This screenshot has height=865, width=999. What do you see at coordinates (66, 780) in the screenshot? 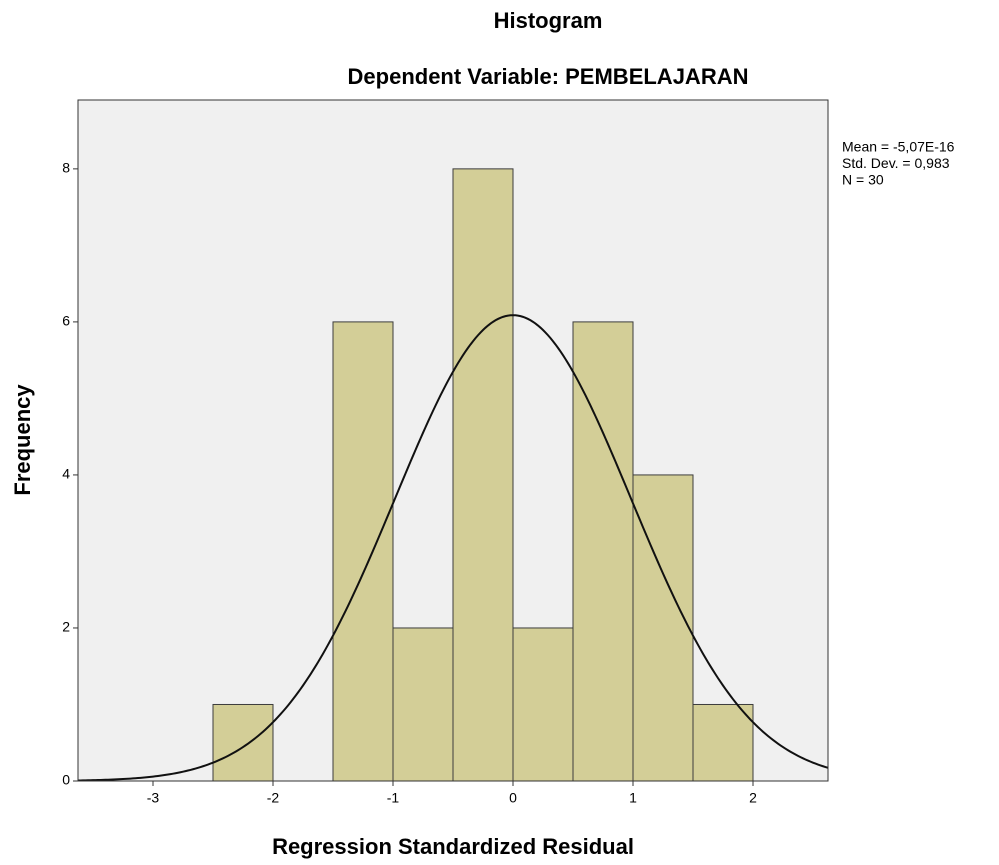
I see `y-tick-label: 0` at bounding box center [66, 780].